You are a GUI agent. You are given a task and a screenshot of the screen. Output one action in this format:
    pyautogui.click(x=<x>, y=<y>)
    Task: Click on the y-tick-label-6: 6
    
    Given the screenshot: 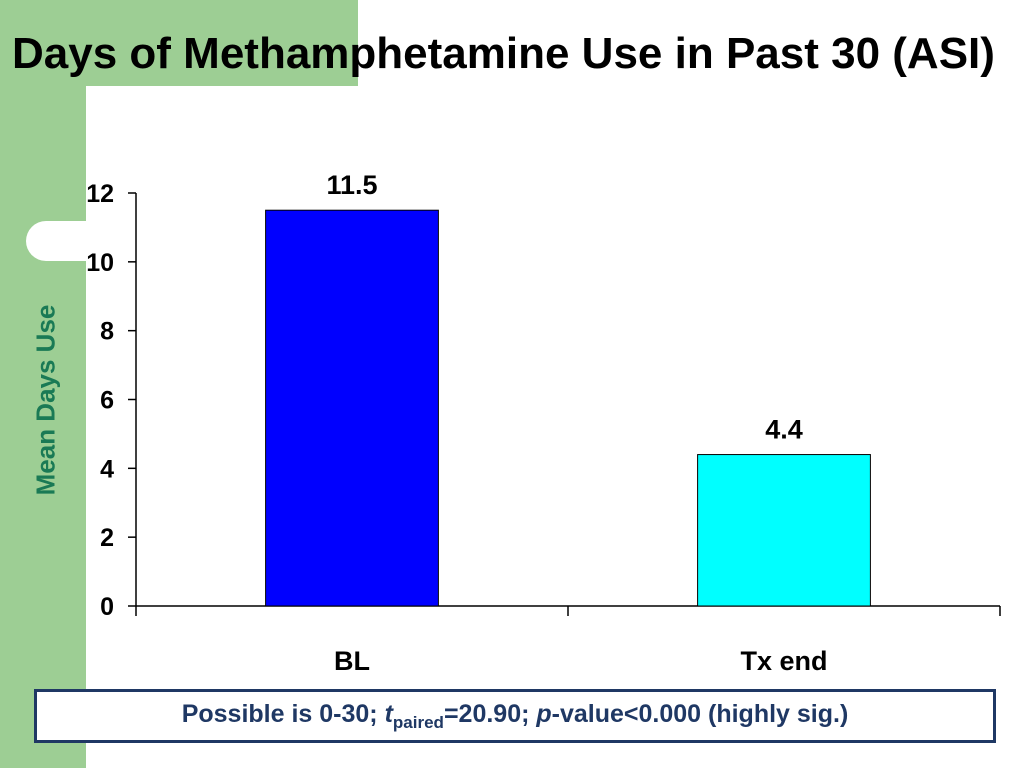 What is the action you would take?
    pyautogui.click(x=107, y=401)
    